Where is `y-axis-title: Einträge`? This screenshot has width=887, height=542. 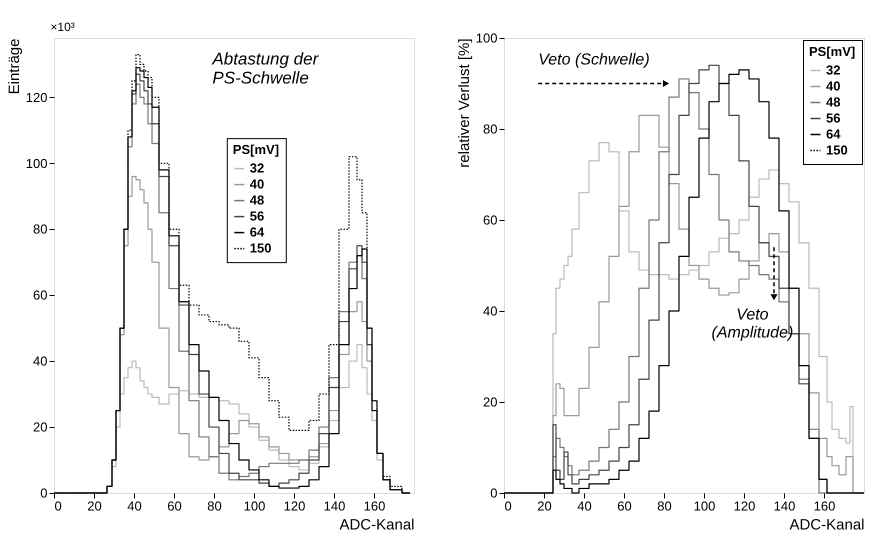 y-axis-title: Einträge is located at coordinates (14, 66).